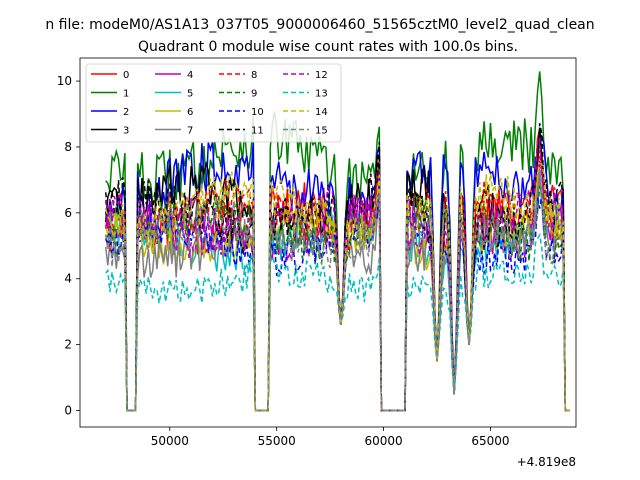 The image size is (640, 480). What do you see at coordinates (190, 112) in the screenshot?
I see `legend-label: 6` at bounding box center [190, 112].